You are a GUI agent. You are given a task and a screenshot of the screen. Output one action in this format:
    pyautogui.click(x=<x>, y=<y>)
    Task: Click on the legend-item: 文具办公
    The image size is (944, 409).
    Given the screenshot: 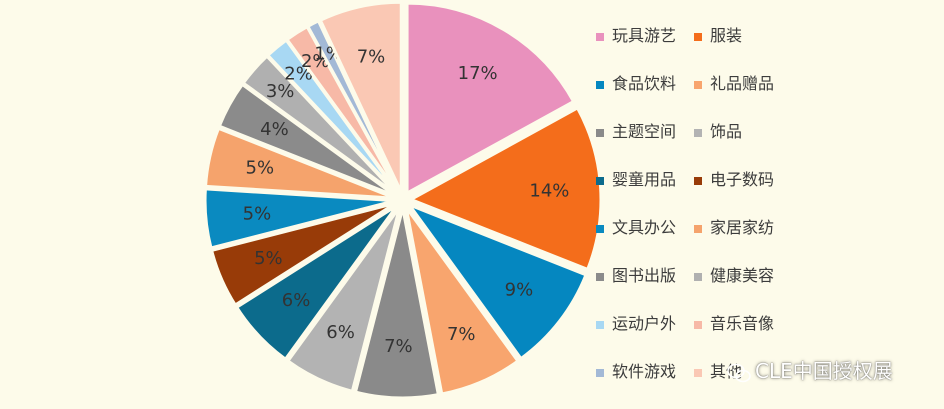 What is the action you would take?
    pyautogui.click(x=636, y=226)
    